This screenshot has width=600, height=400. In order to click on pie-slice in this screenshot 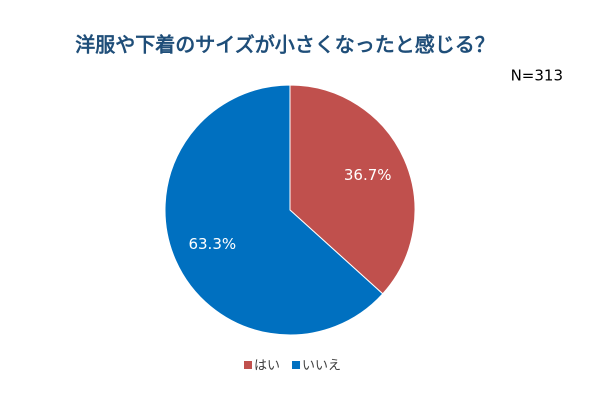, I will do `click(352, 189)`.